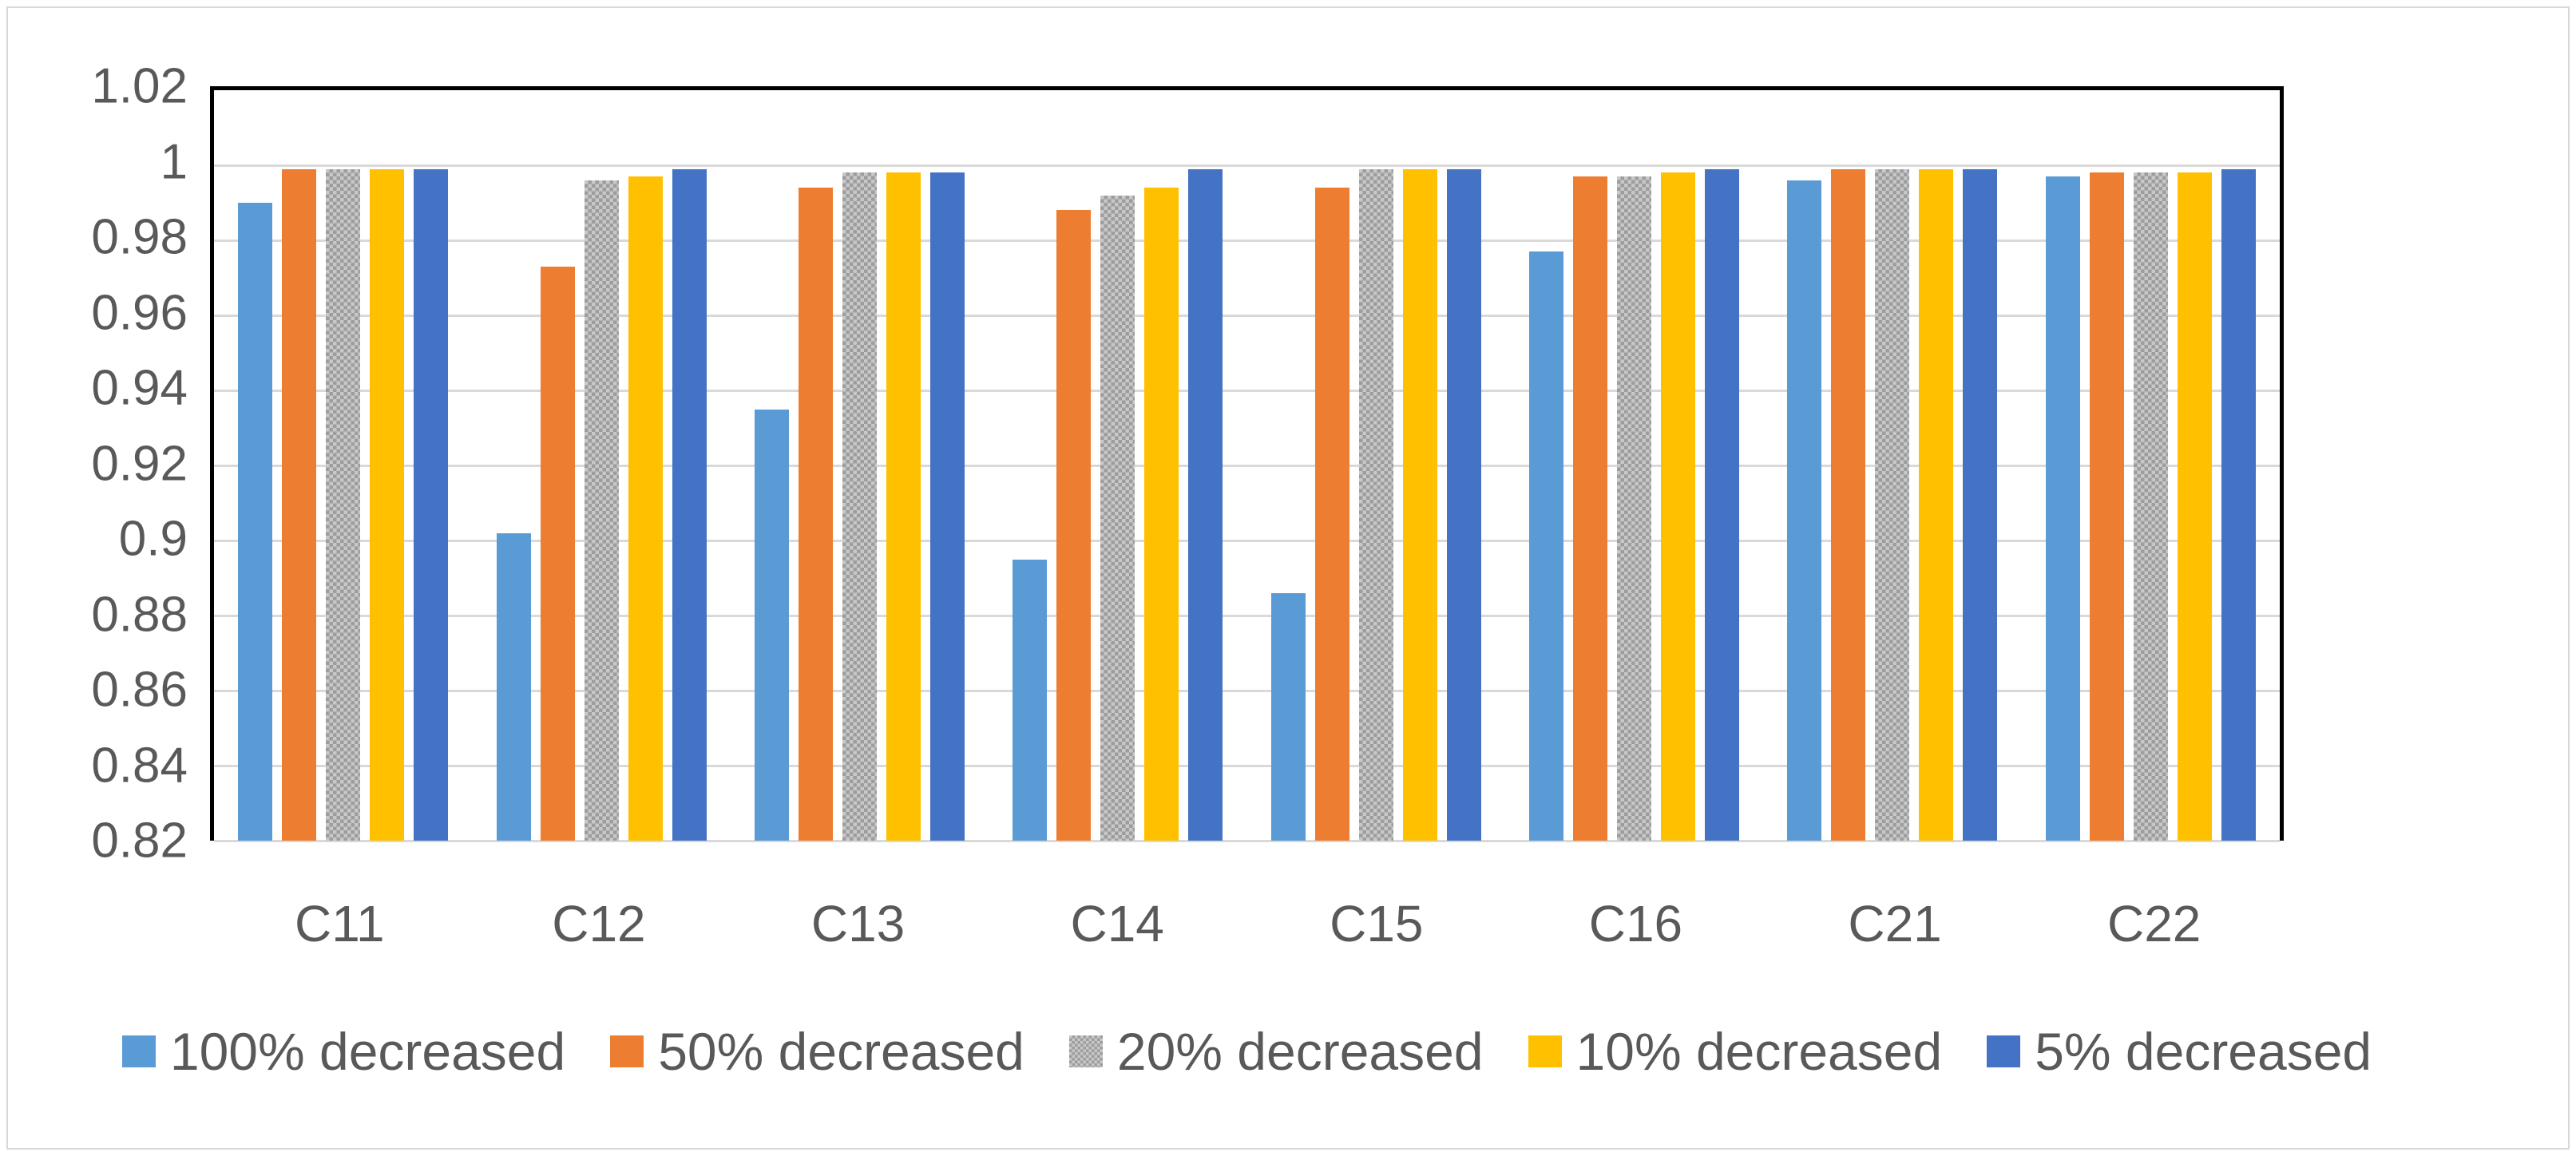  Describe the element at coordinates (1247, 924) in the screenshot. I see `x-axis: C11 C12 C13 C14 C15 C16 C21 C22` at that location.